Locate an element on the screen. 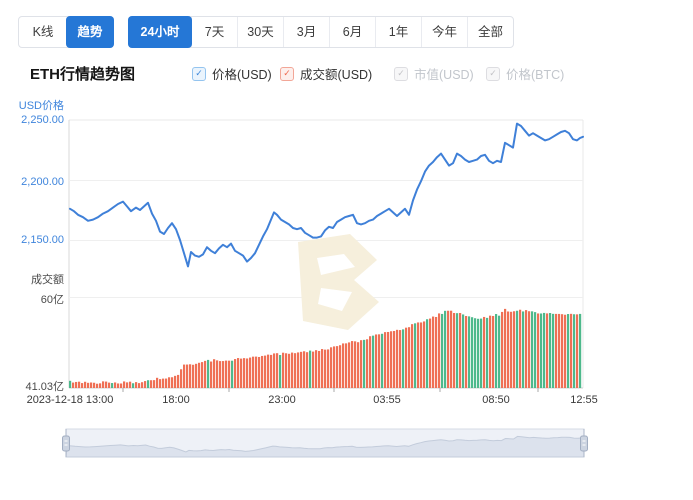 The width and height of the screenshot is (693, 500). legend-label: 价格(BTC) is located at coordinates (535, 75).